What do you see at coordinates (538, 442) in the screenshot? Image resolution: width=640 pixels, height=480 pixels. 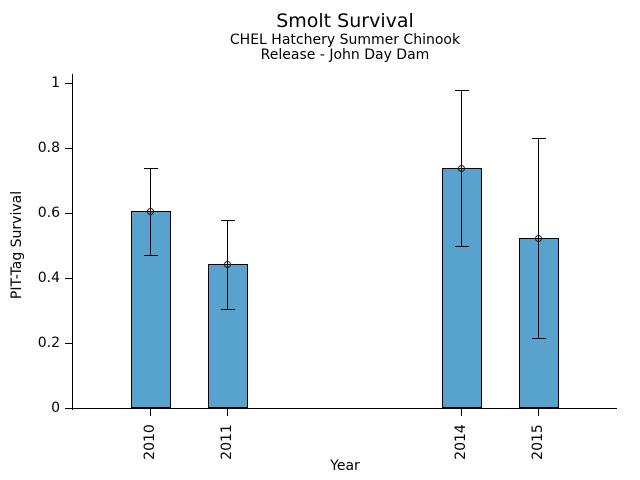 I see `x-tick-label-2015: 2015` at bounding box center [538, 442].